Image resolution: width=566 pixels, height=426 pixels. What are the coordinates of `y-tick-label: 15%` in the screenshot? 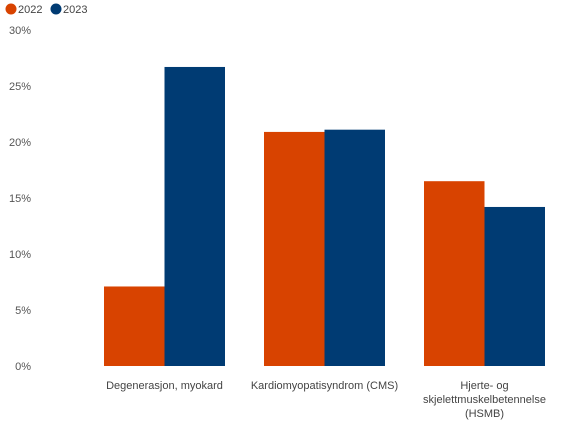 It's located at (20, 199).